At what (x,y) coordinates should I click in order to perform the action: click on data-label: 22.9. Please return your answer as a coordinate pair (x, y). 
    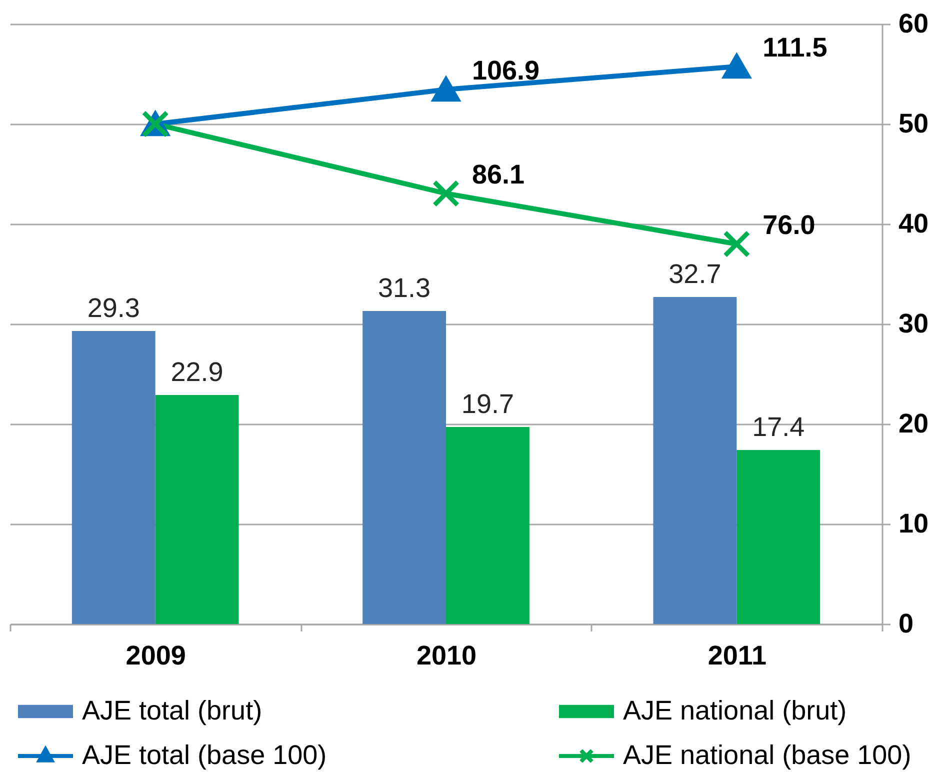
    Looking at the image, I should click on (197, 372).